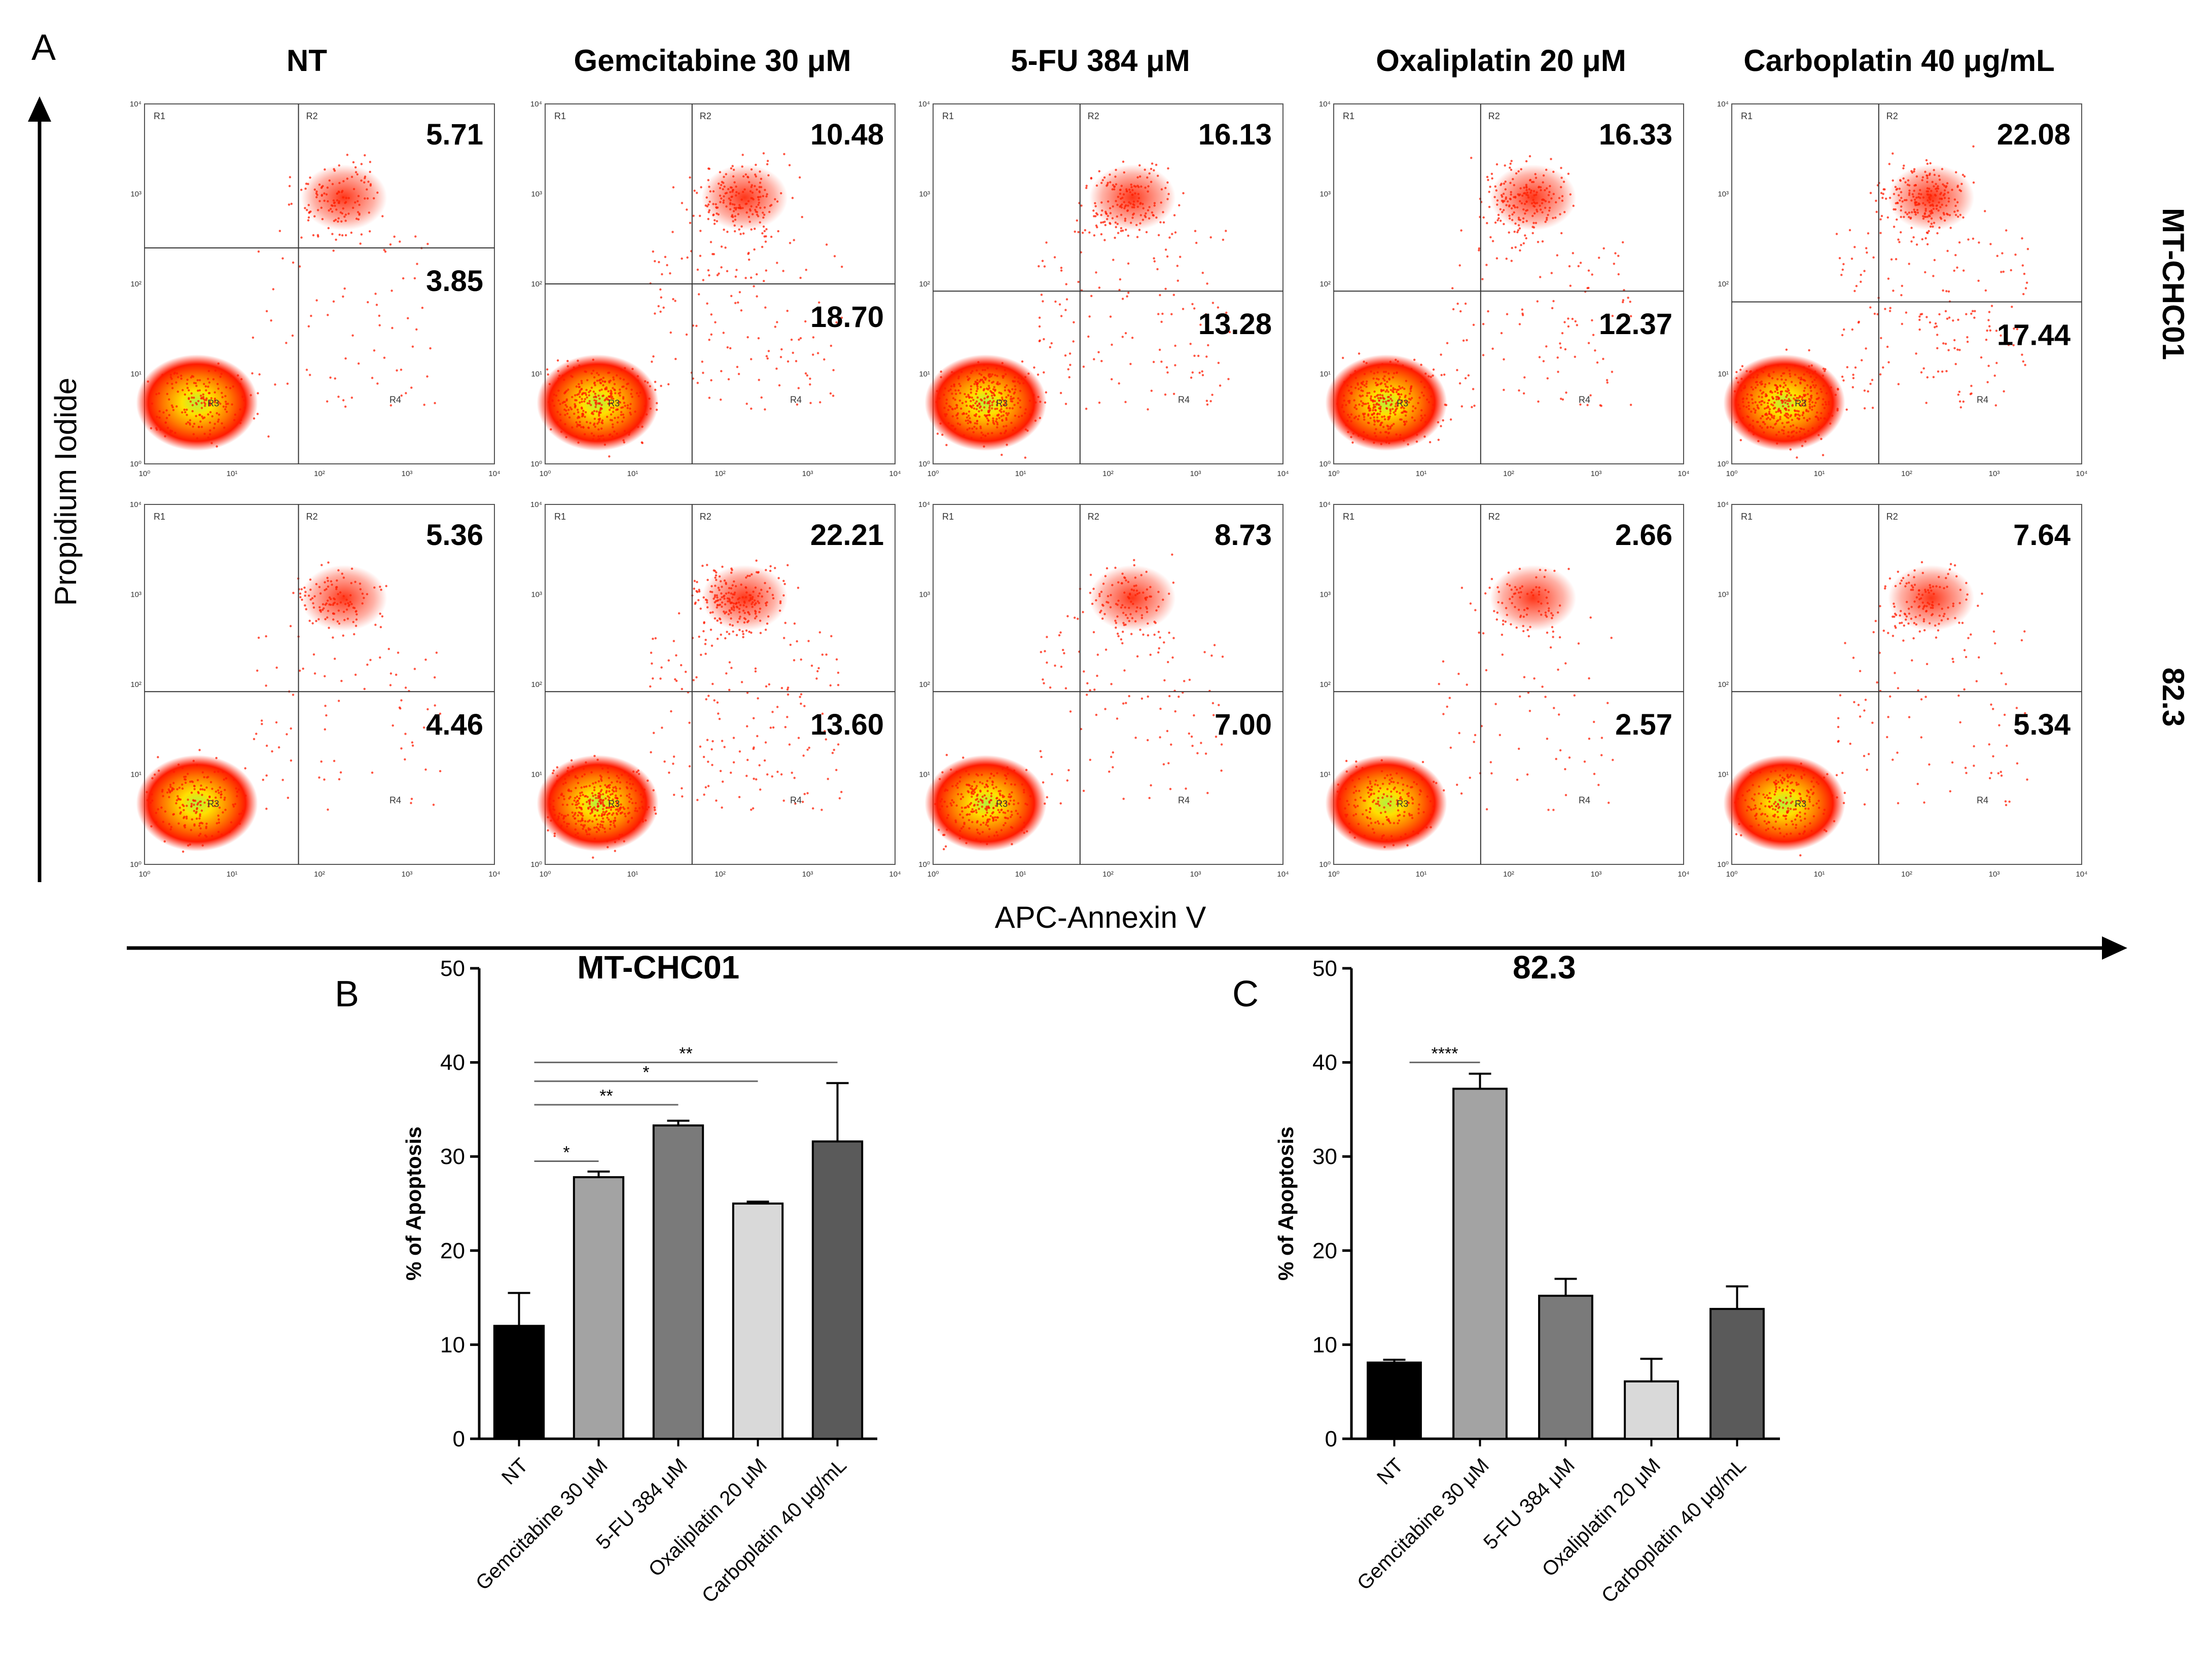 This screenshot has width=2212, height=1673. What do you see at coordinates (514, 1471) in the screenshot?
I see `category-label-0: NT` at bounding box center [514, 1471].